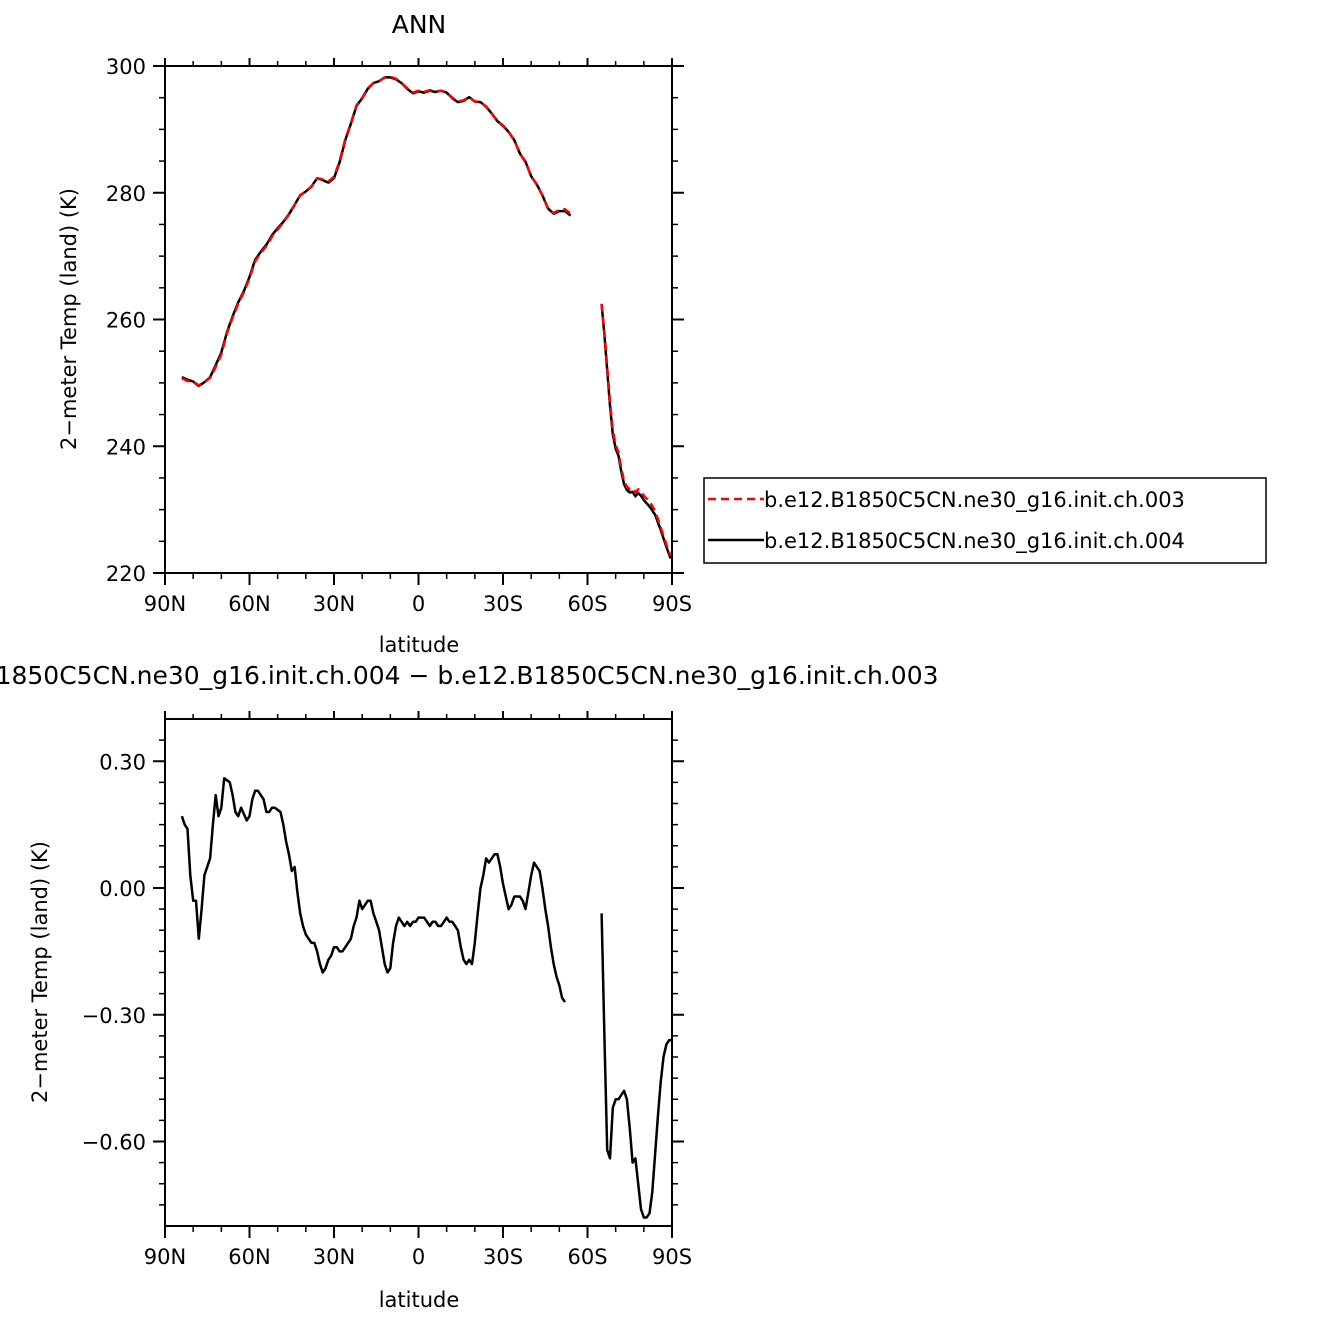 The height and width of the screenshot is (1319, 1322). What do you see at coordinates (126, 67) in the screenshot?
I see `y-tick-label: 300` at bounding box center [126, 67].